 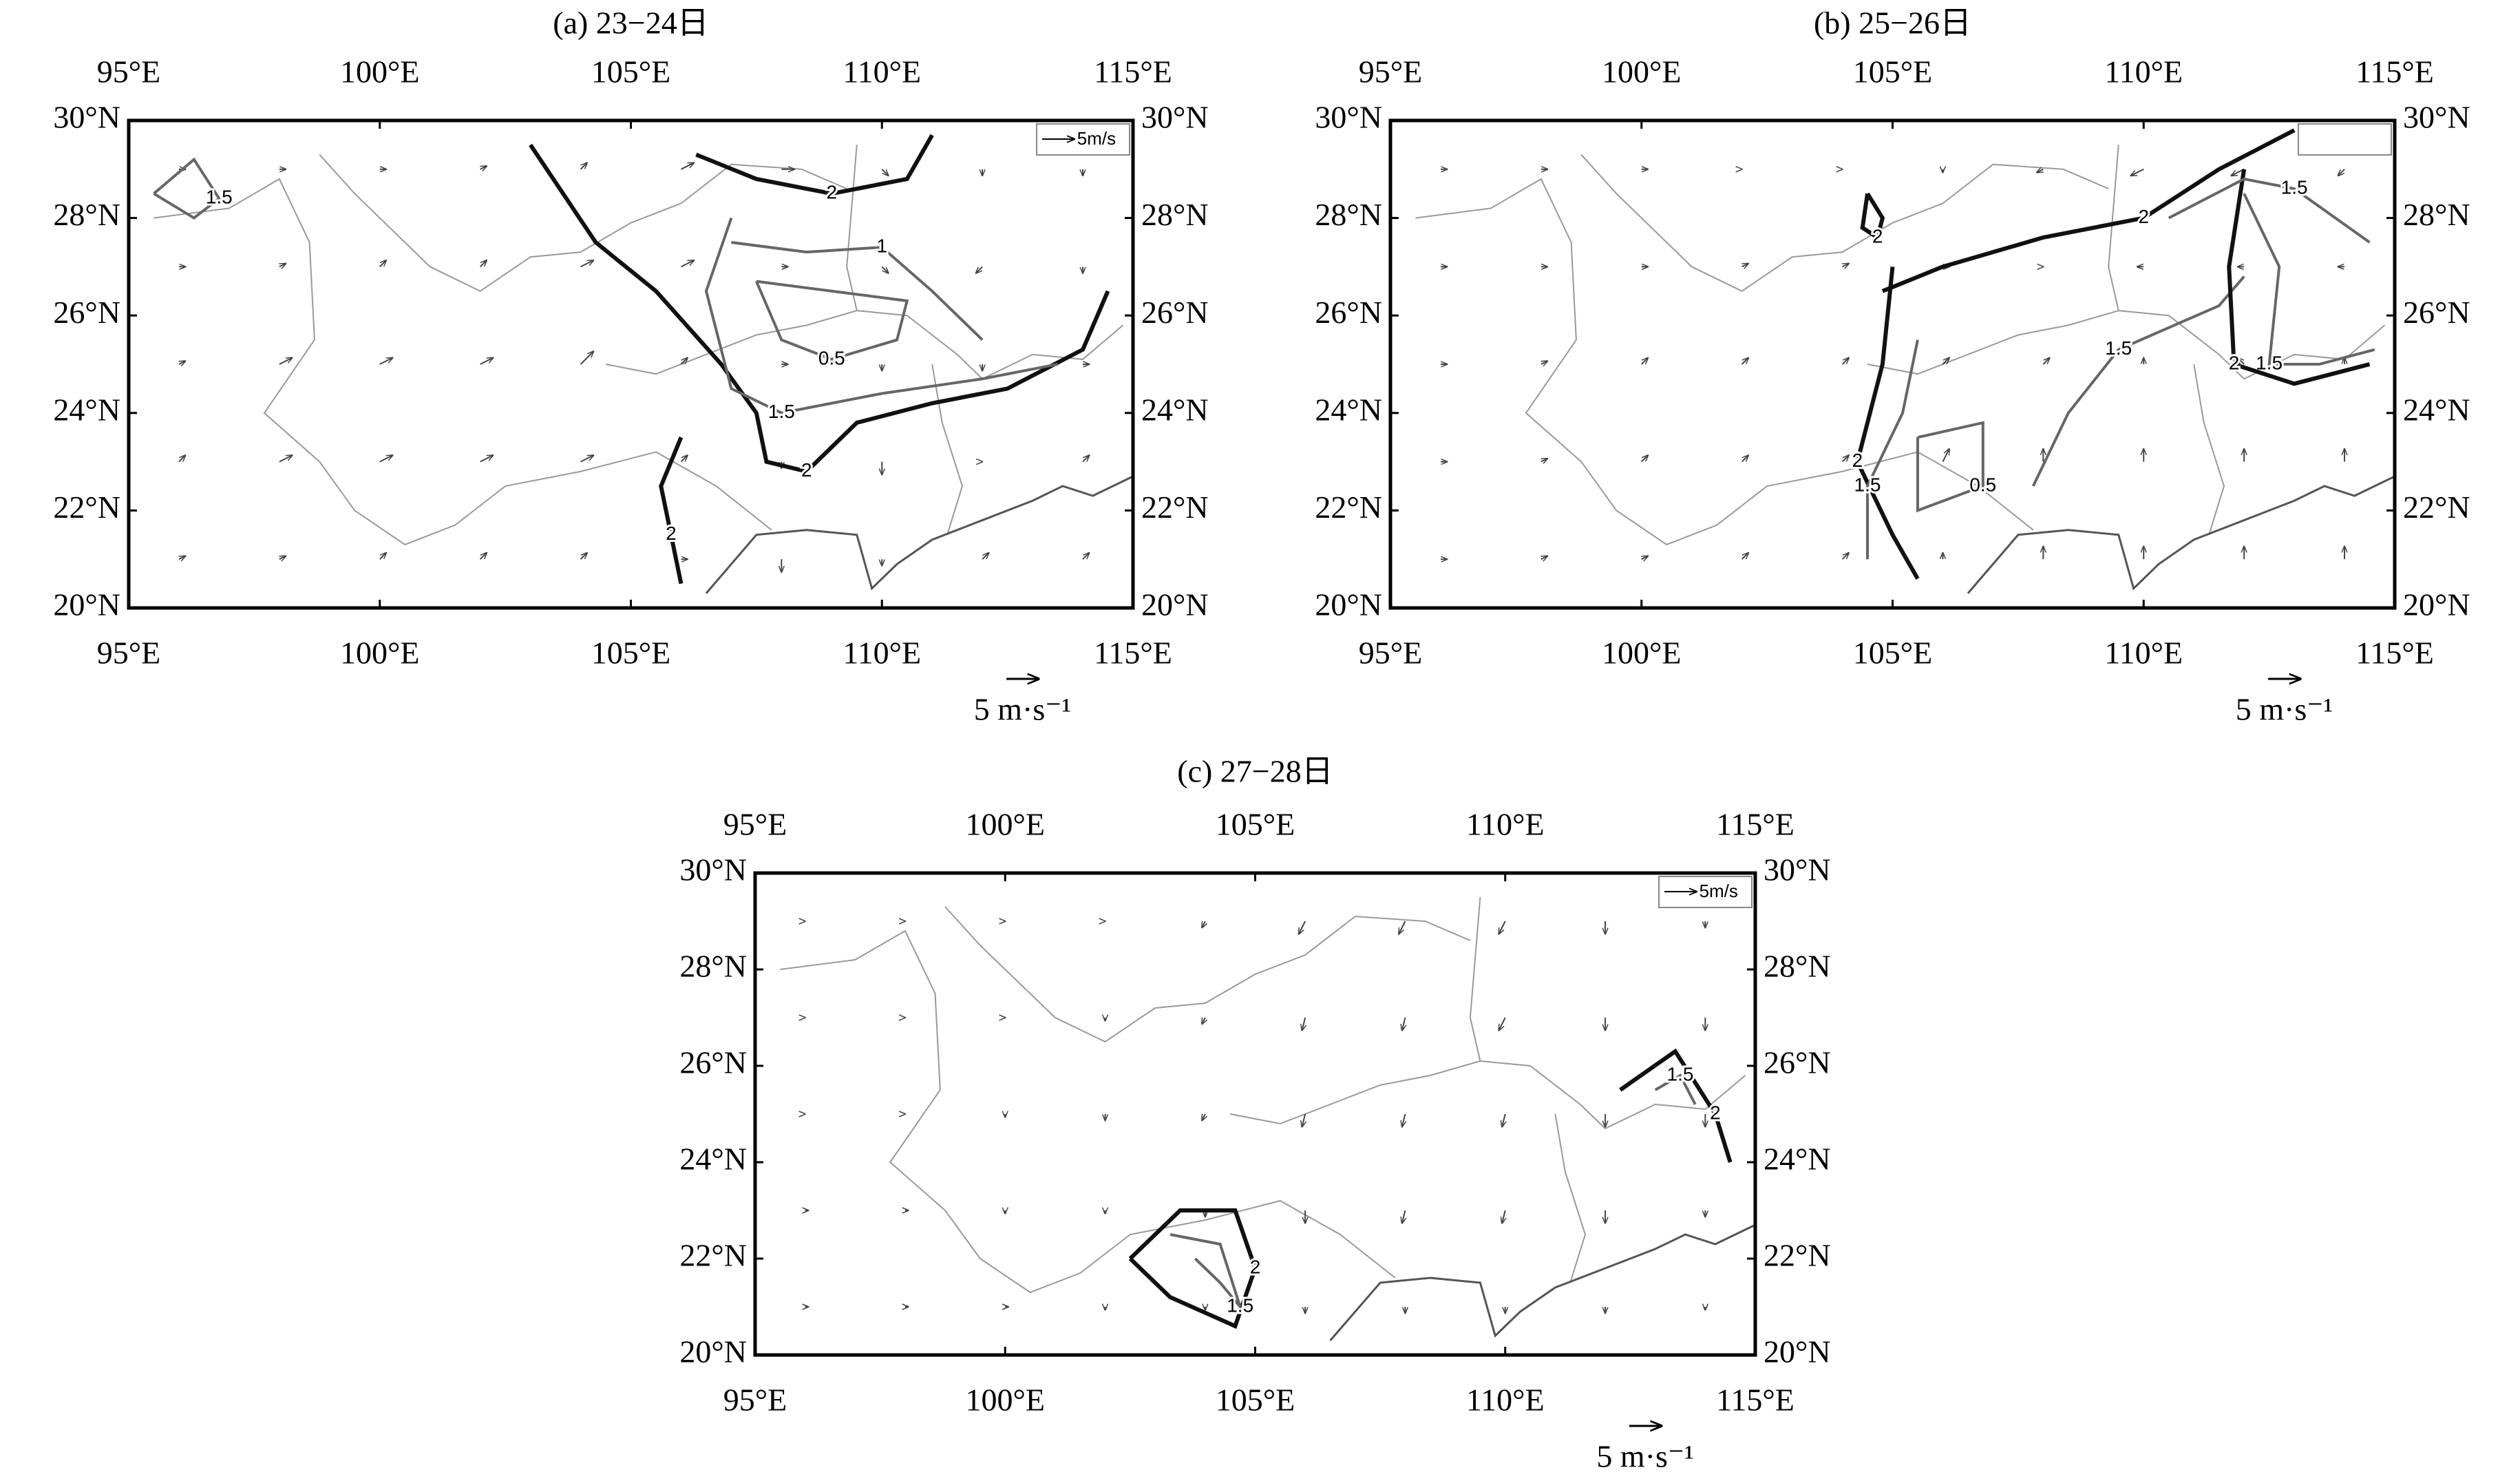 I want to click on y-tick-label-left: 22°N, so click(x=1348, y=507).